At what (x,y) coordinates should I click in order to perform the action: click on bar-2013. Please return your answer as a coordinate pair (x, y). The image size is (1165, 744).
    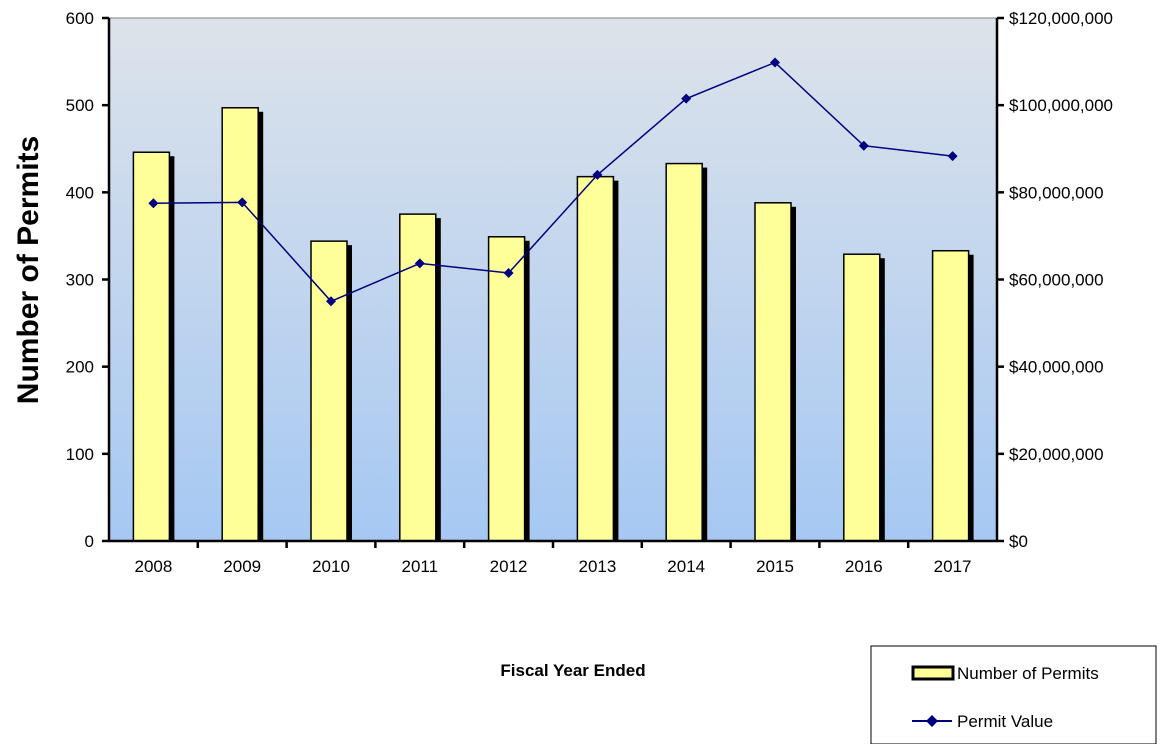
    Looking at the image, I should click on (595, 358).